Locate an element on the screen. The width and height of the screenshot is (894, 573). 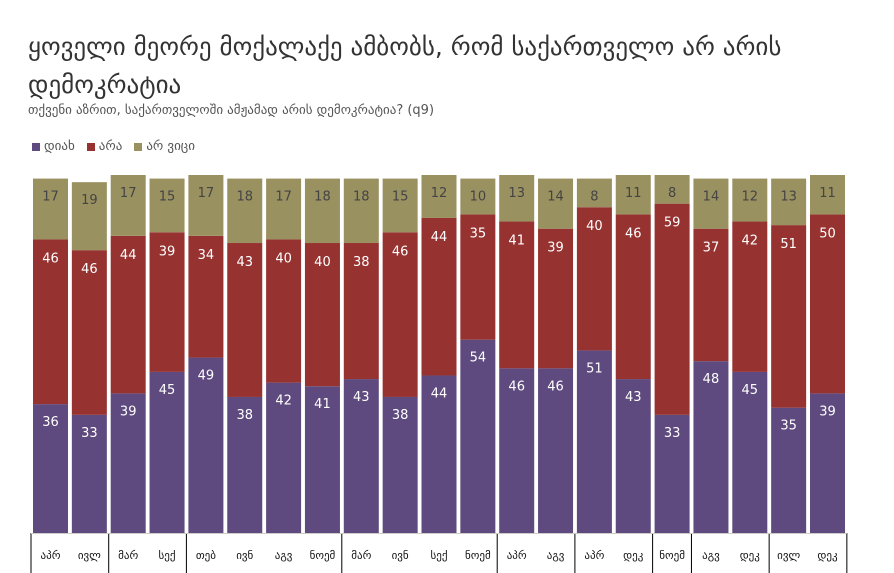
data-label: 50 is located at coordinates (827, 233).